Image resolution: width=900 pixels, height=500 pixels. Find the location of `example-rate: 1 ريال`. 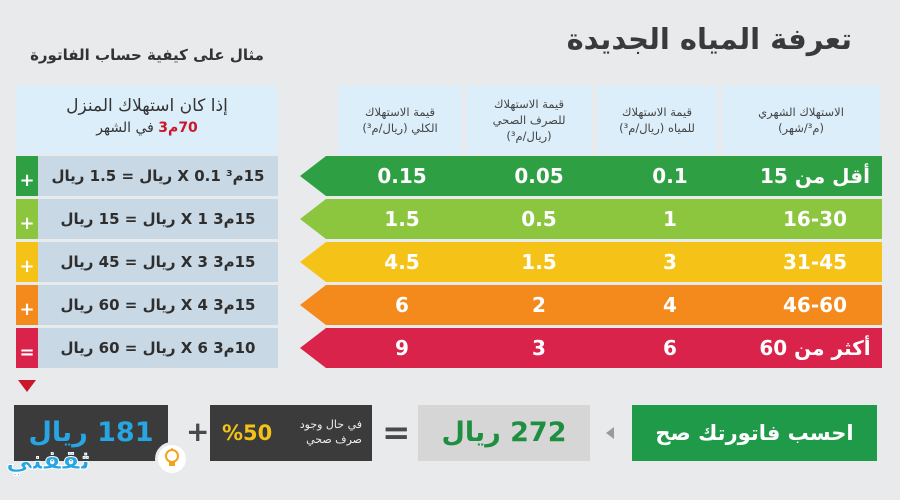

example-rate: 1 ريال is located at coordinates (175, 219).